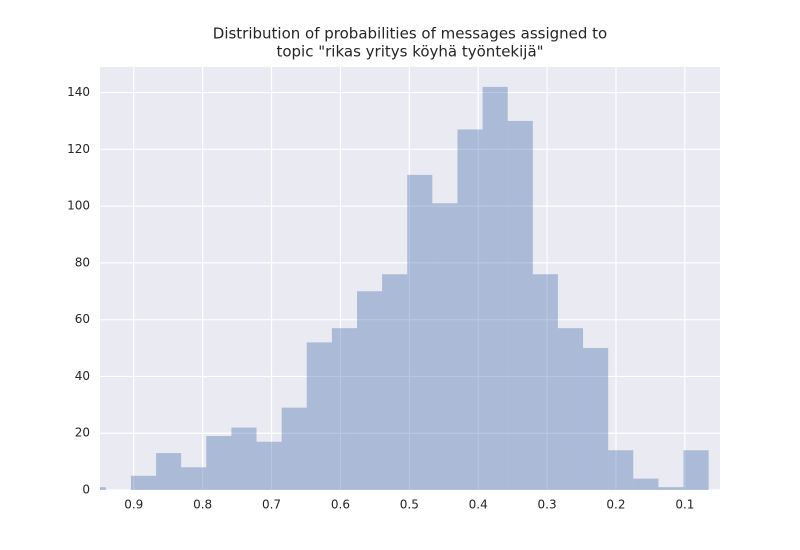  Describe the element at coordinates (78, 206) in the screenshot. I see `y-tick-label: 100` at that location.